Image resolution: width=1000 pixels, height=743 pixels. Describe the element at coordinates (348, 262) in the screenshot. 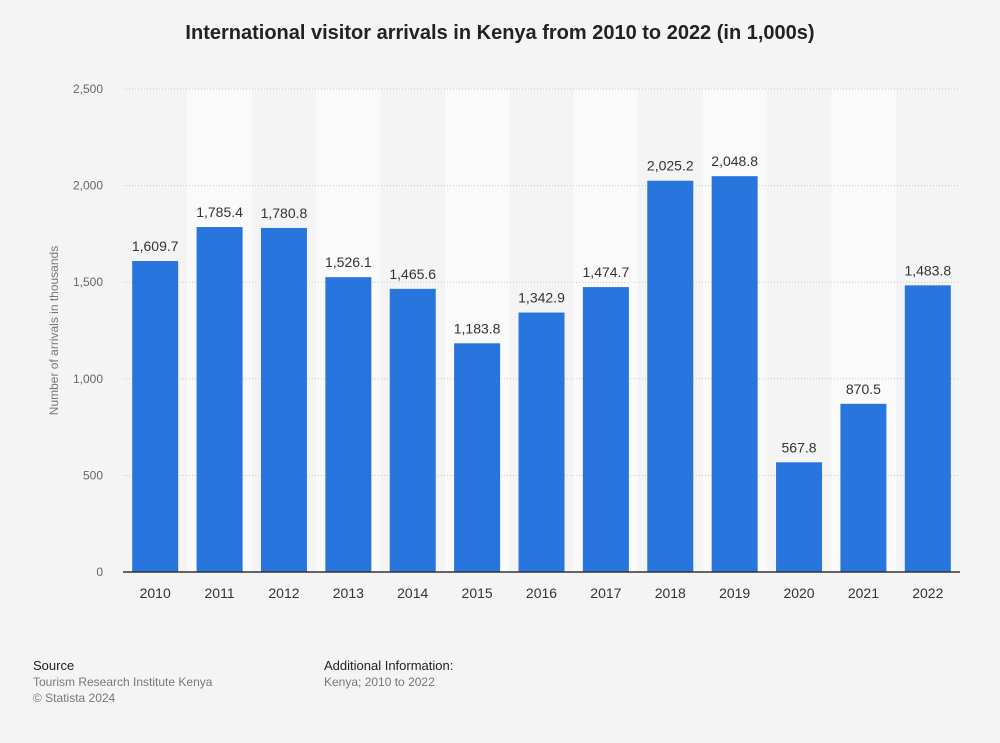

I see `bar-value-label: 1,526.1` at that location.